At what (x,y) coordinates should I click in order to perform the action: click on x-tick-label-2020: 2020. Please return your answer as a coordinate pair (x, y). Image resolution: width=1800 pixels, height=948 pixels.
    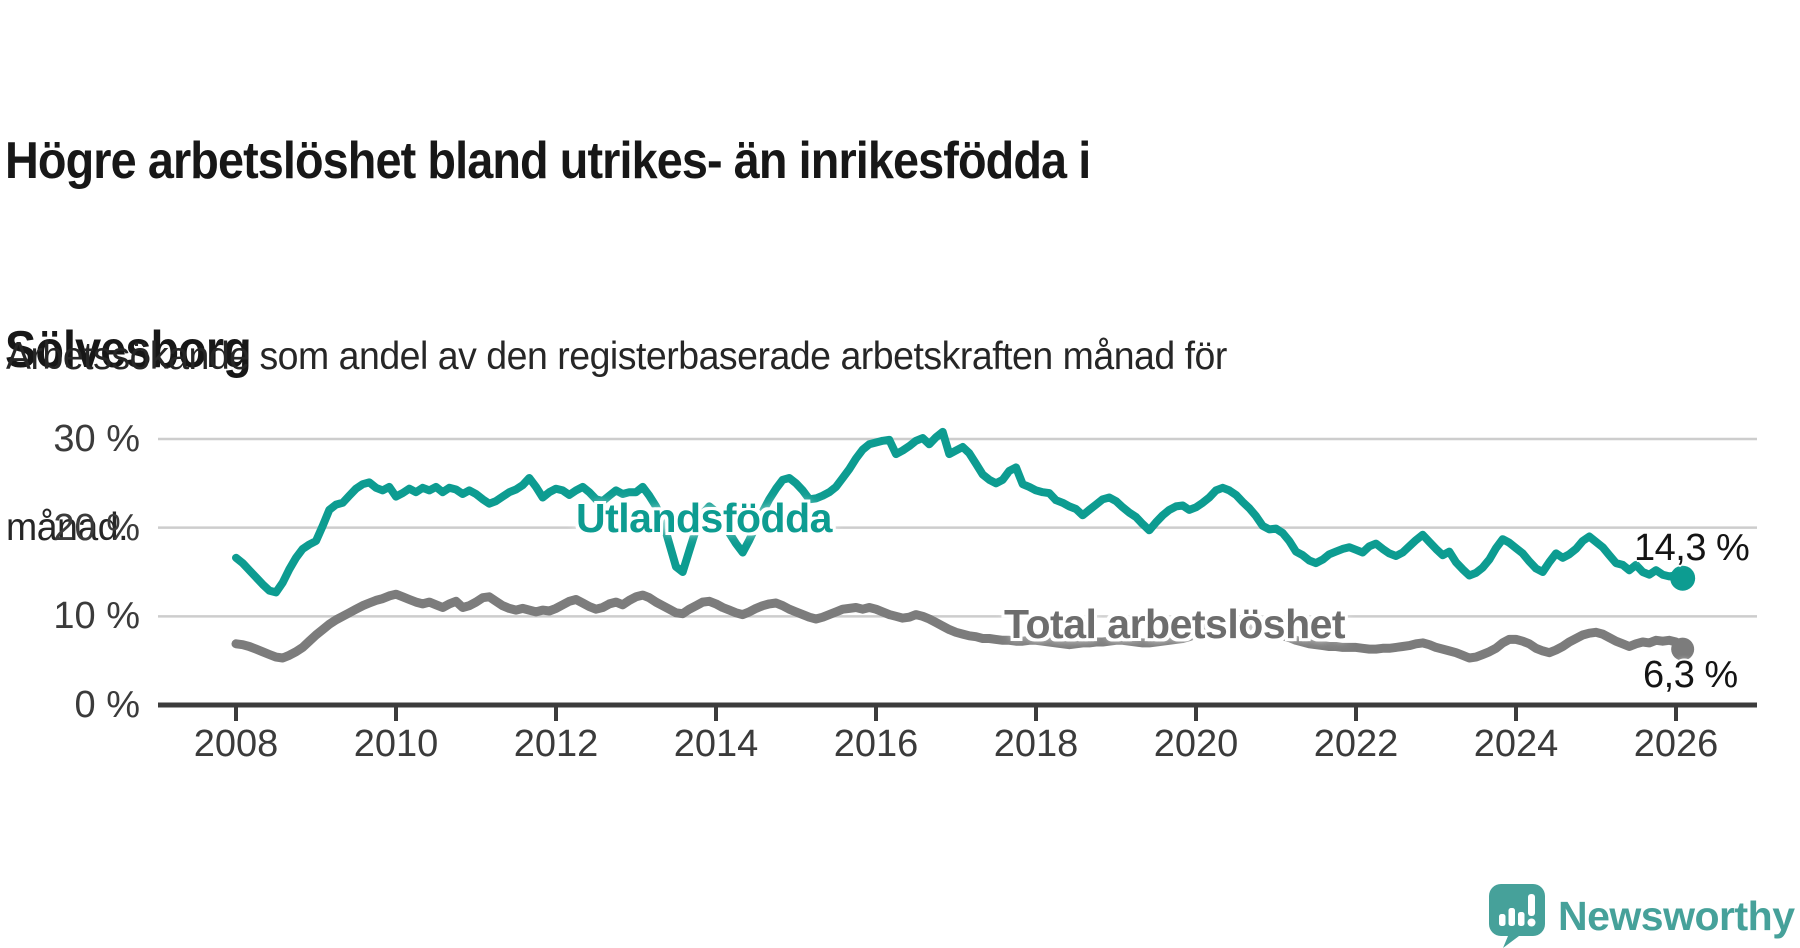
    Looking at the image, I should click on (1196, 744).